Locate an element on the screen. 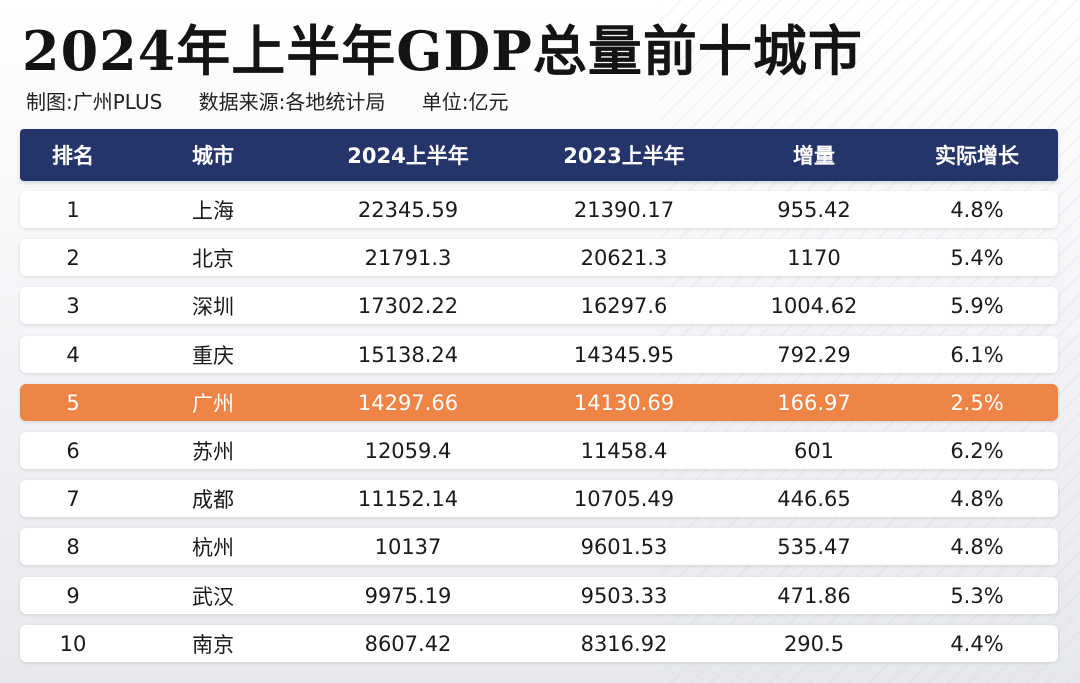 The width and height of the screenshot is (1080, 683). cell-h1-2023: 11458.4 is located at coordinates (624, 450).